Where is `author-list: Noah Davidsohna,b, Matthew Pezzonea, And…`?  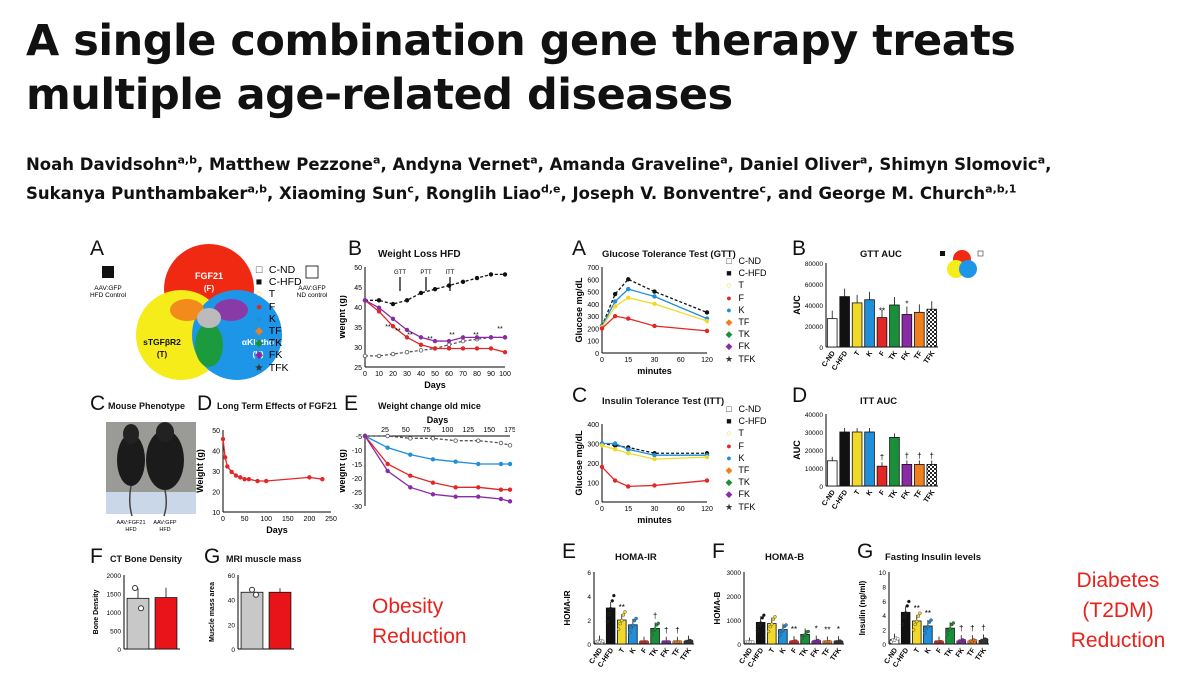 author-list: Noah Davidsohna,b, Matthew Pezzonea, And… is located at coordinates (611, 179).